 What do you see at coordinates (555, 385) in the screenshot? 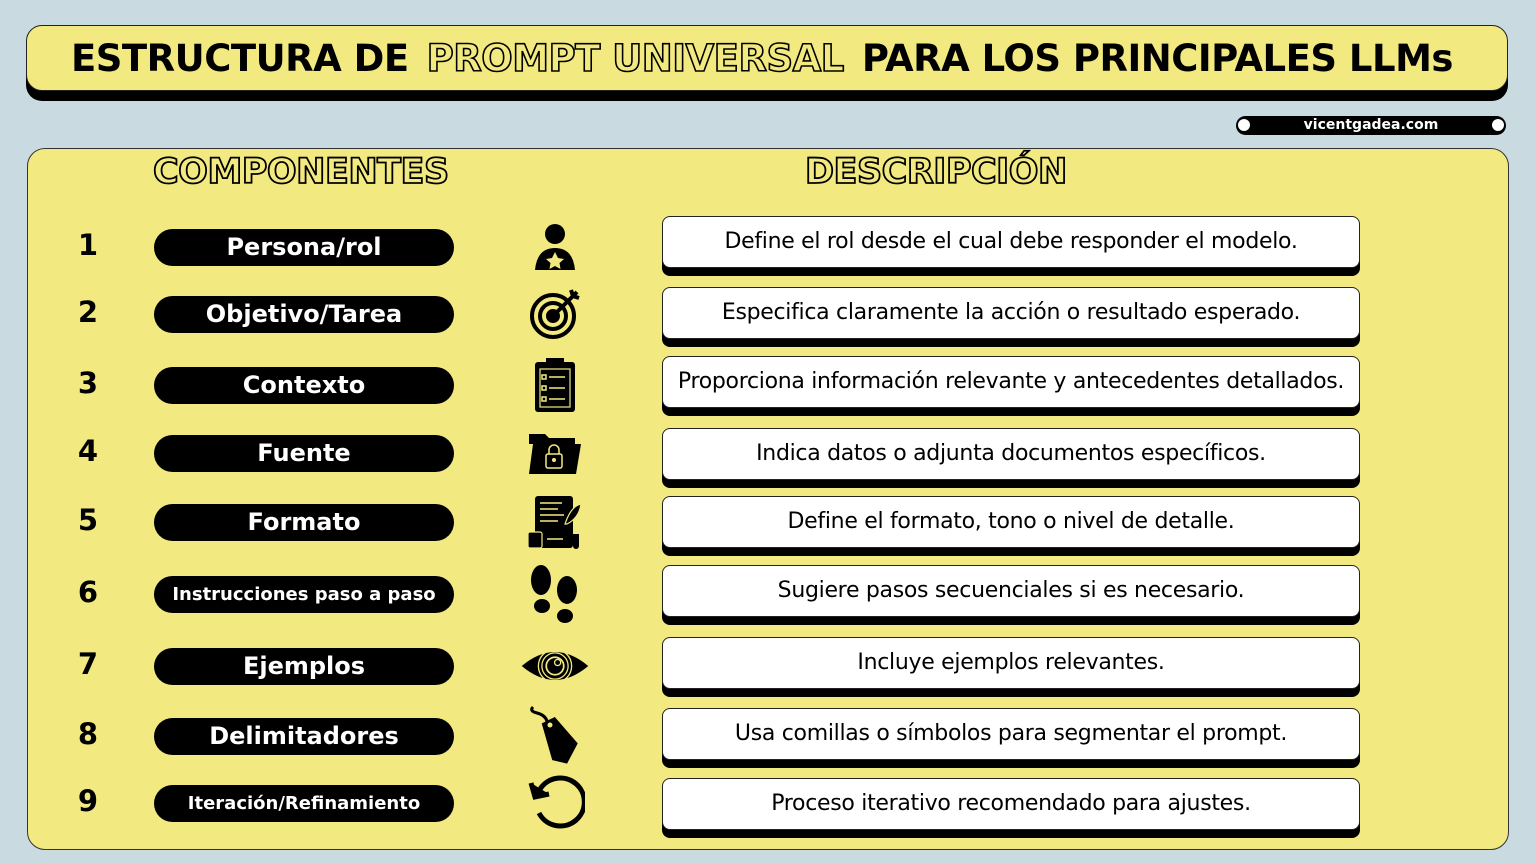
I see `clipboard-icon` at bounding box center [555, 385].